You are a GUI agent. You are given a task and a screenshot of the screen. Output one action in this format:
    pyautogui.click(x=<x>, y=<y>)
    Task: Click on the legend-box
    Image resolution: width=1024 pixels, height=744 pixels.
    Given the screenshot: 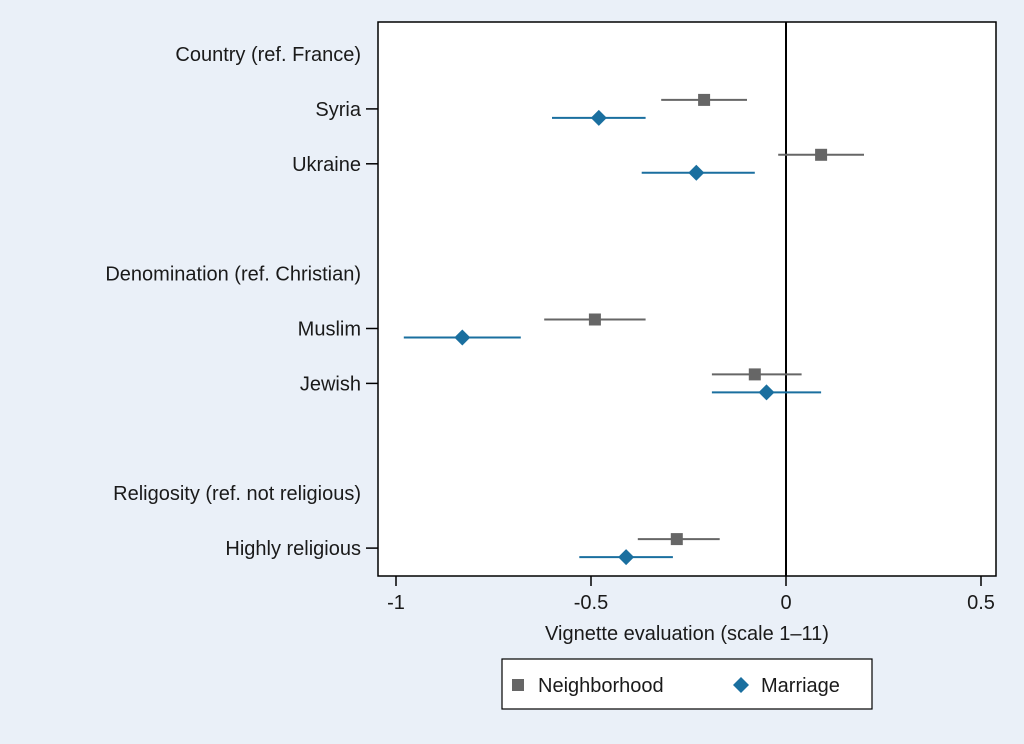 What is the action you would take?
    pyautogui.click(x=687, y=684)
    